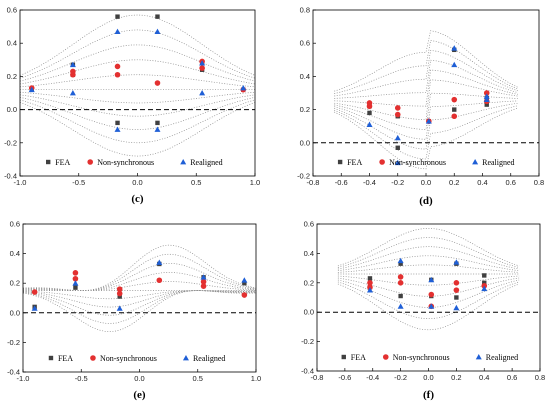 Image resolution: width=550 pixels, height=406 pixels. What do you see at coordinates (136, 358) in the screenshot?
I see `legend: FEA Non-synchronous Realigned` at bounding box center [136, 358].